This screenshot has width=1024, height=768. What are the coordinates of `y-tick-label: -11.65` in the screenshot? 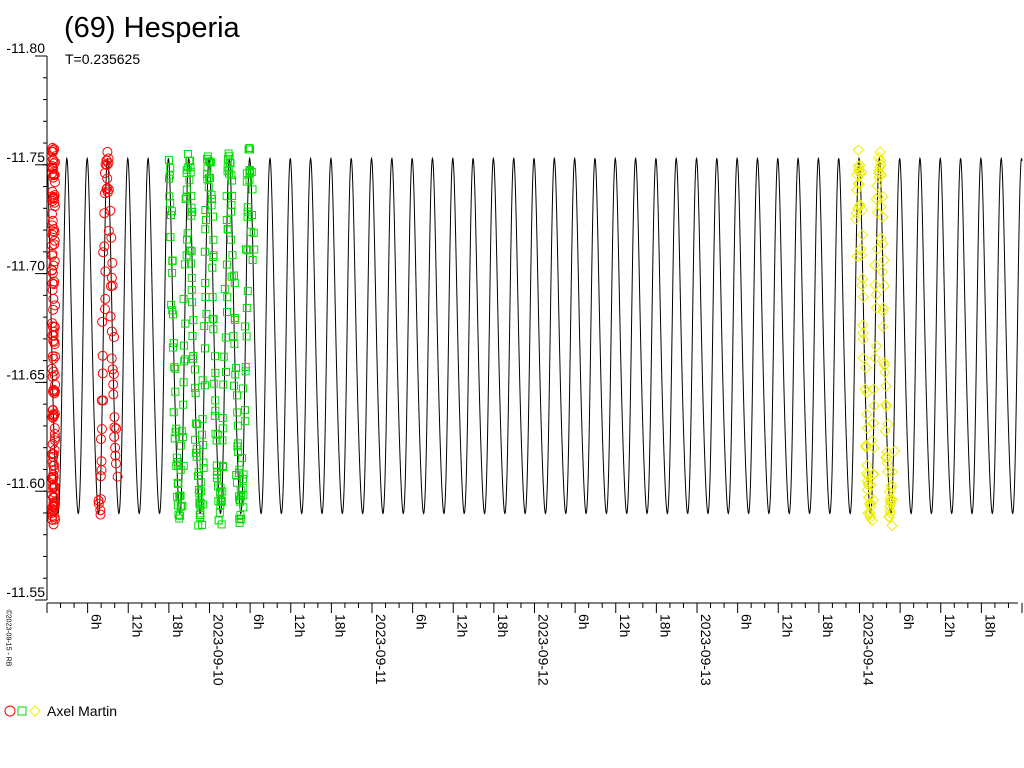 It's located at (25, 374).